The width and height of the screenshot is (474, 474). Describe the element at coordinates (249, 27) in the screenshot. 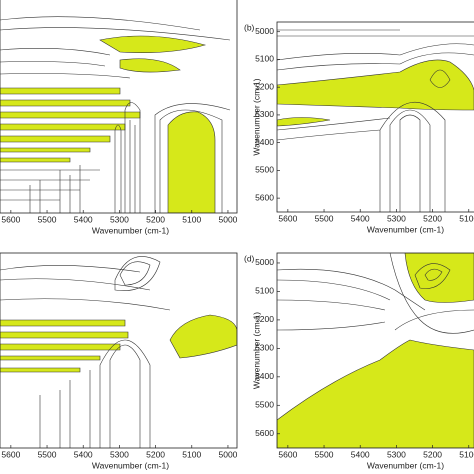

I see `panel-label: (b)` at that location.